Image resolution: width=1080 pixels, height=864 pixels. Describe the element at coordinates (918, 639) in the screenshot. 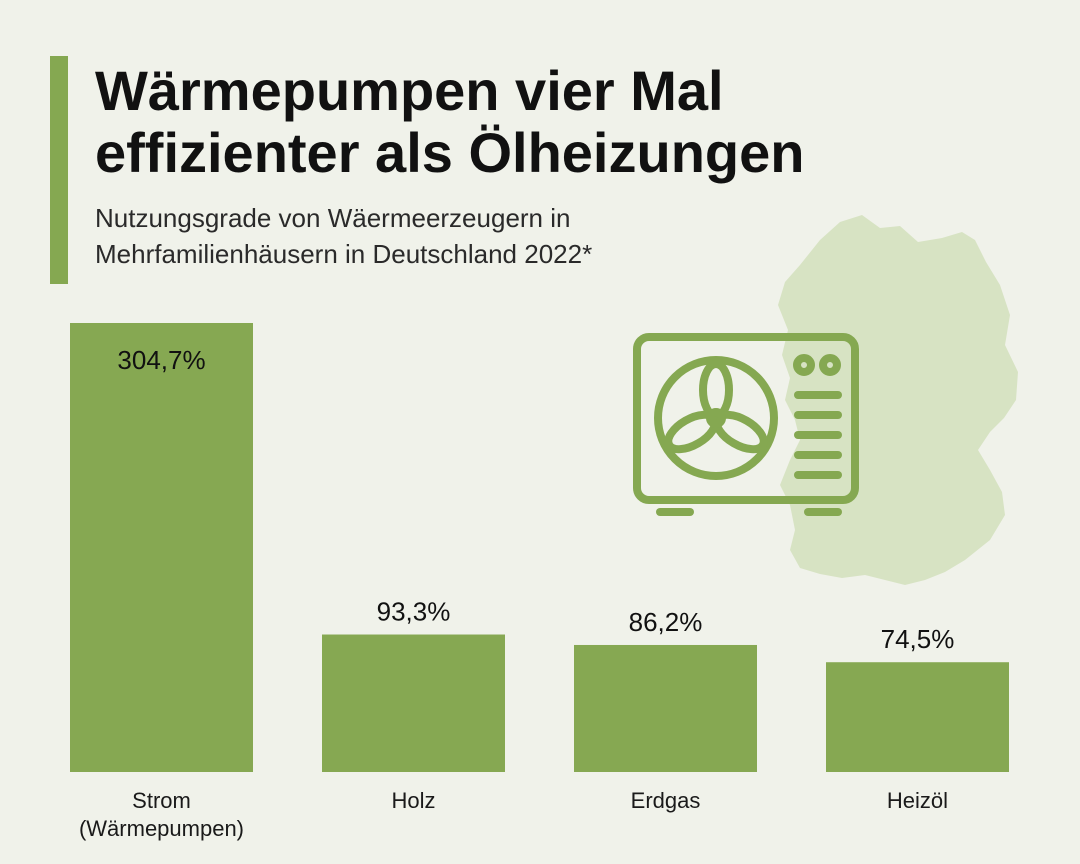

I see `value-label-3: 74,5%` at that location.